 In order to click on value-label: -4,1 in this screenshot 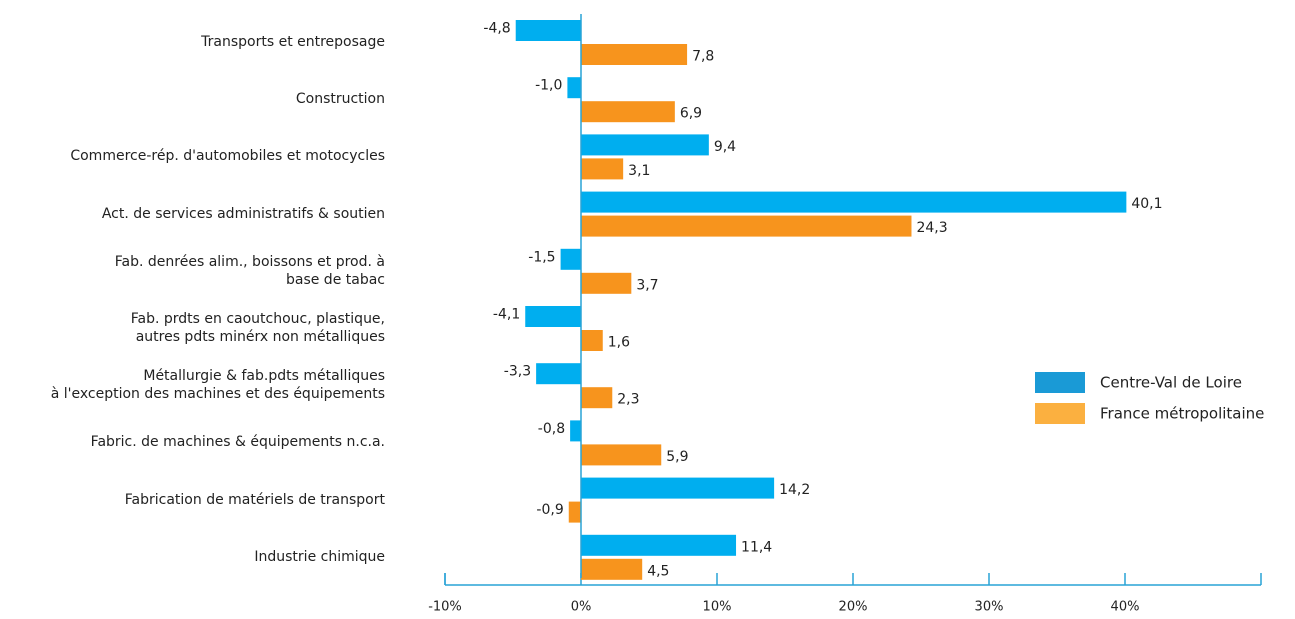, I will do `click(506, 315)`.